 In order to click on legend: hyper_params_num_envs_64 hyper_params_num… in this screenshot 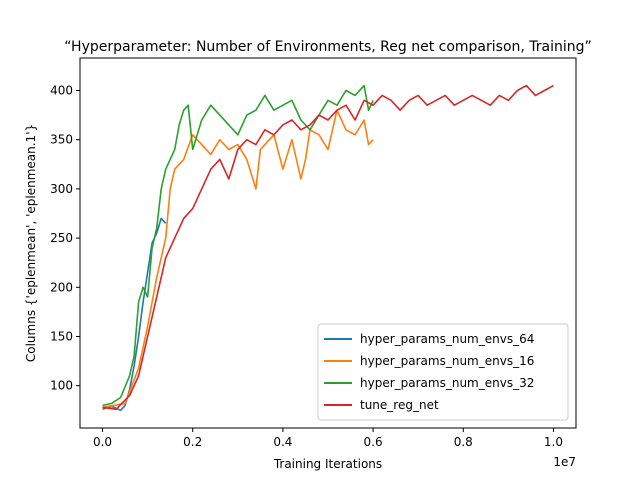, I will do `click(443, 372)`.